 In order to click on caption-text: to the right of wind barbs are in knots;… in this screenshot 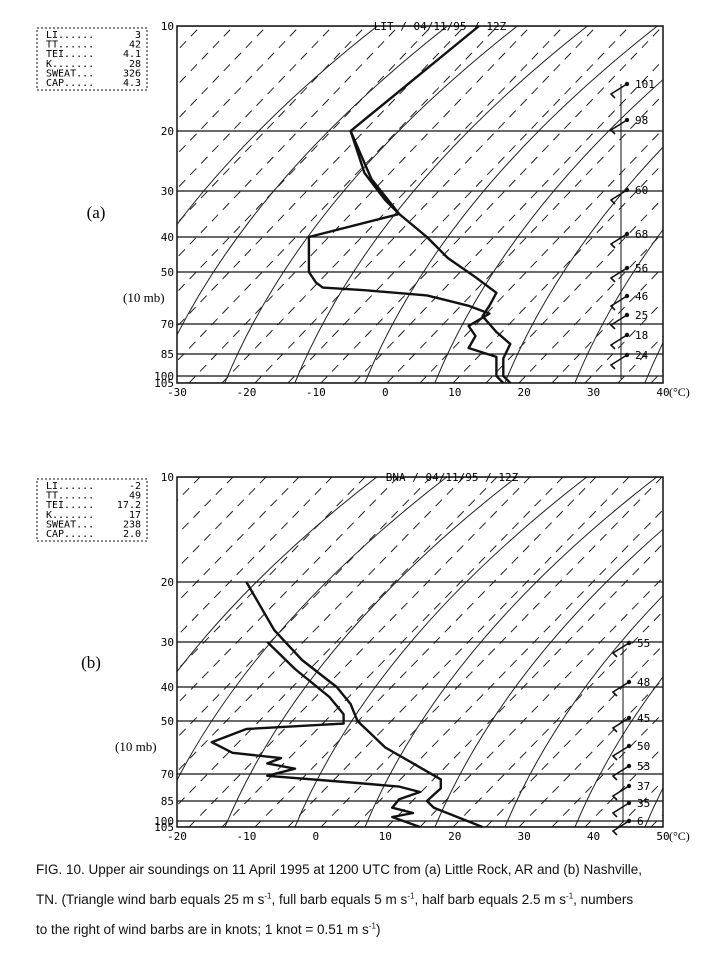, I will do `click(202, 929)`.